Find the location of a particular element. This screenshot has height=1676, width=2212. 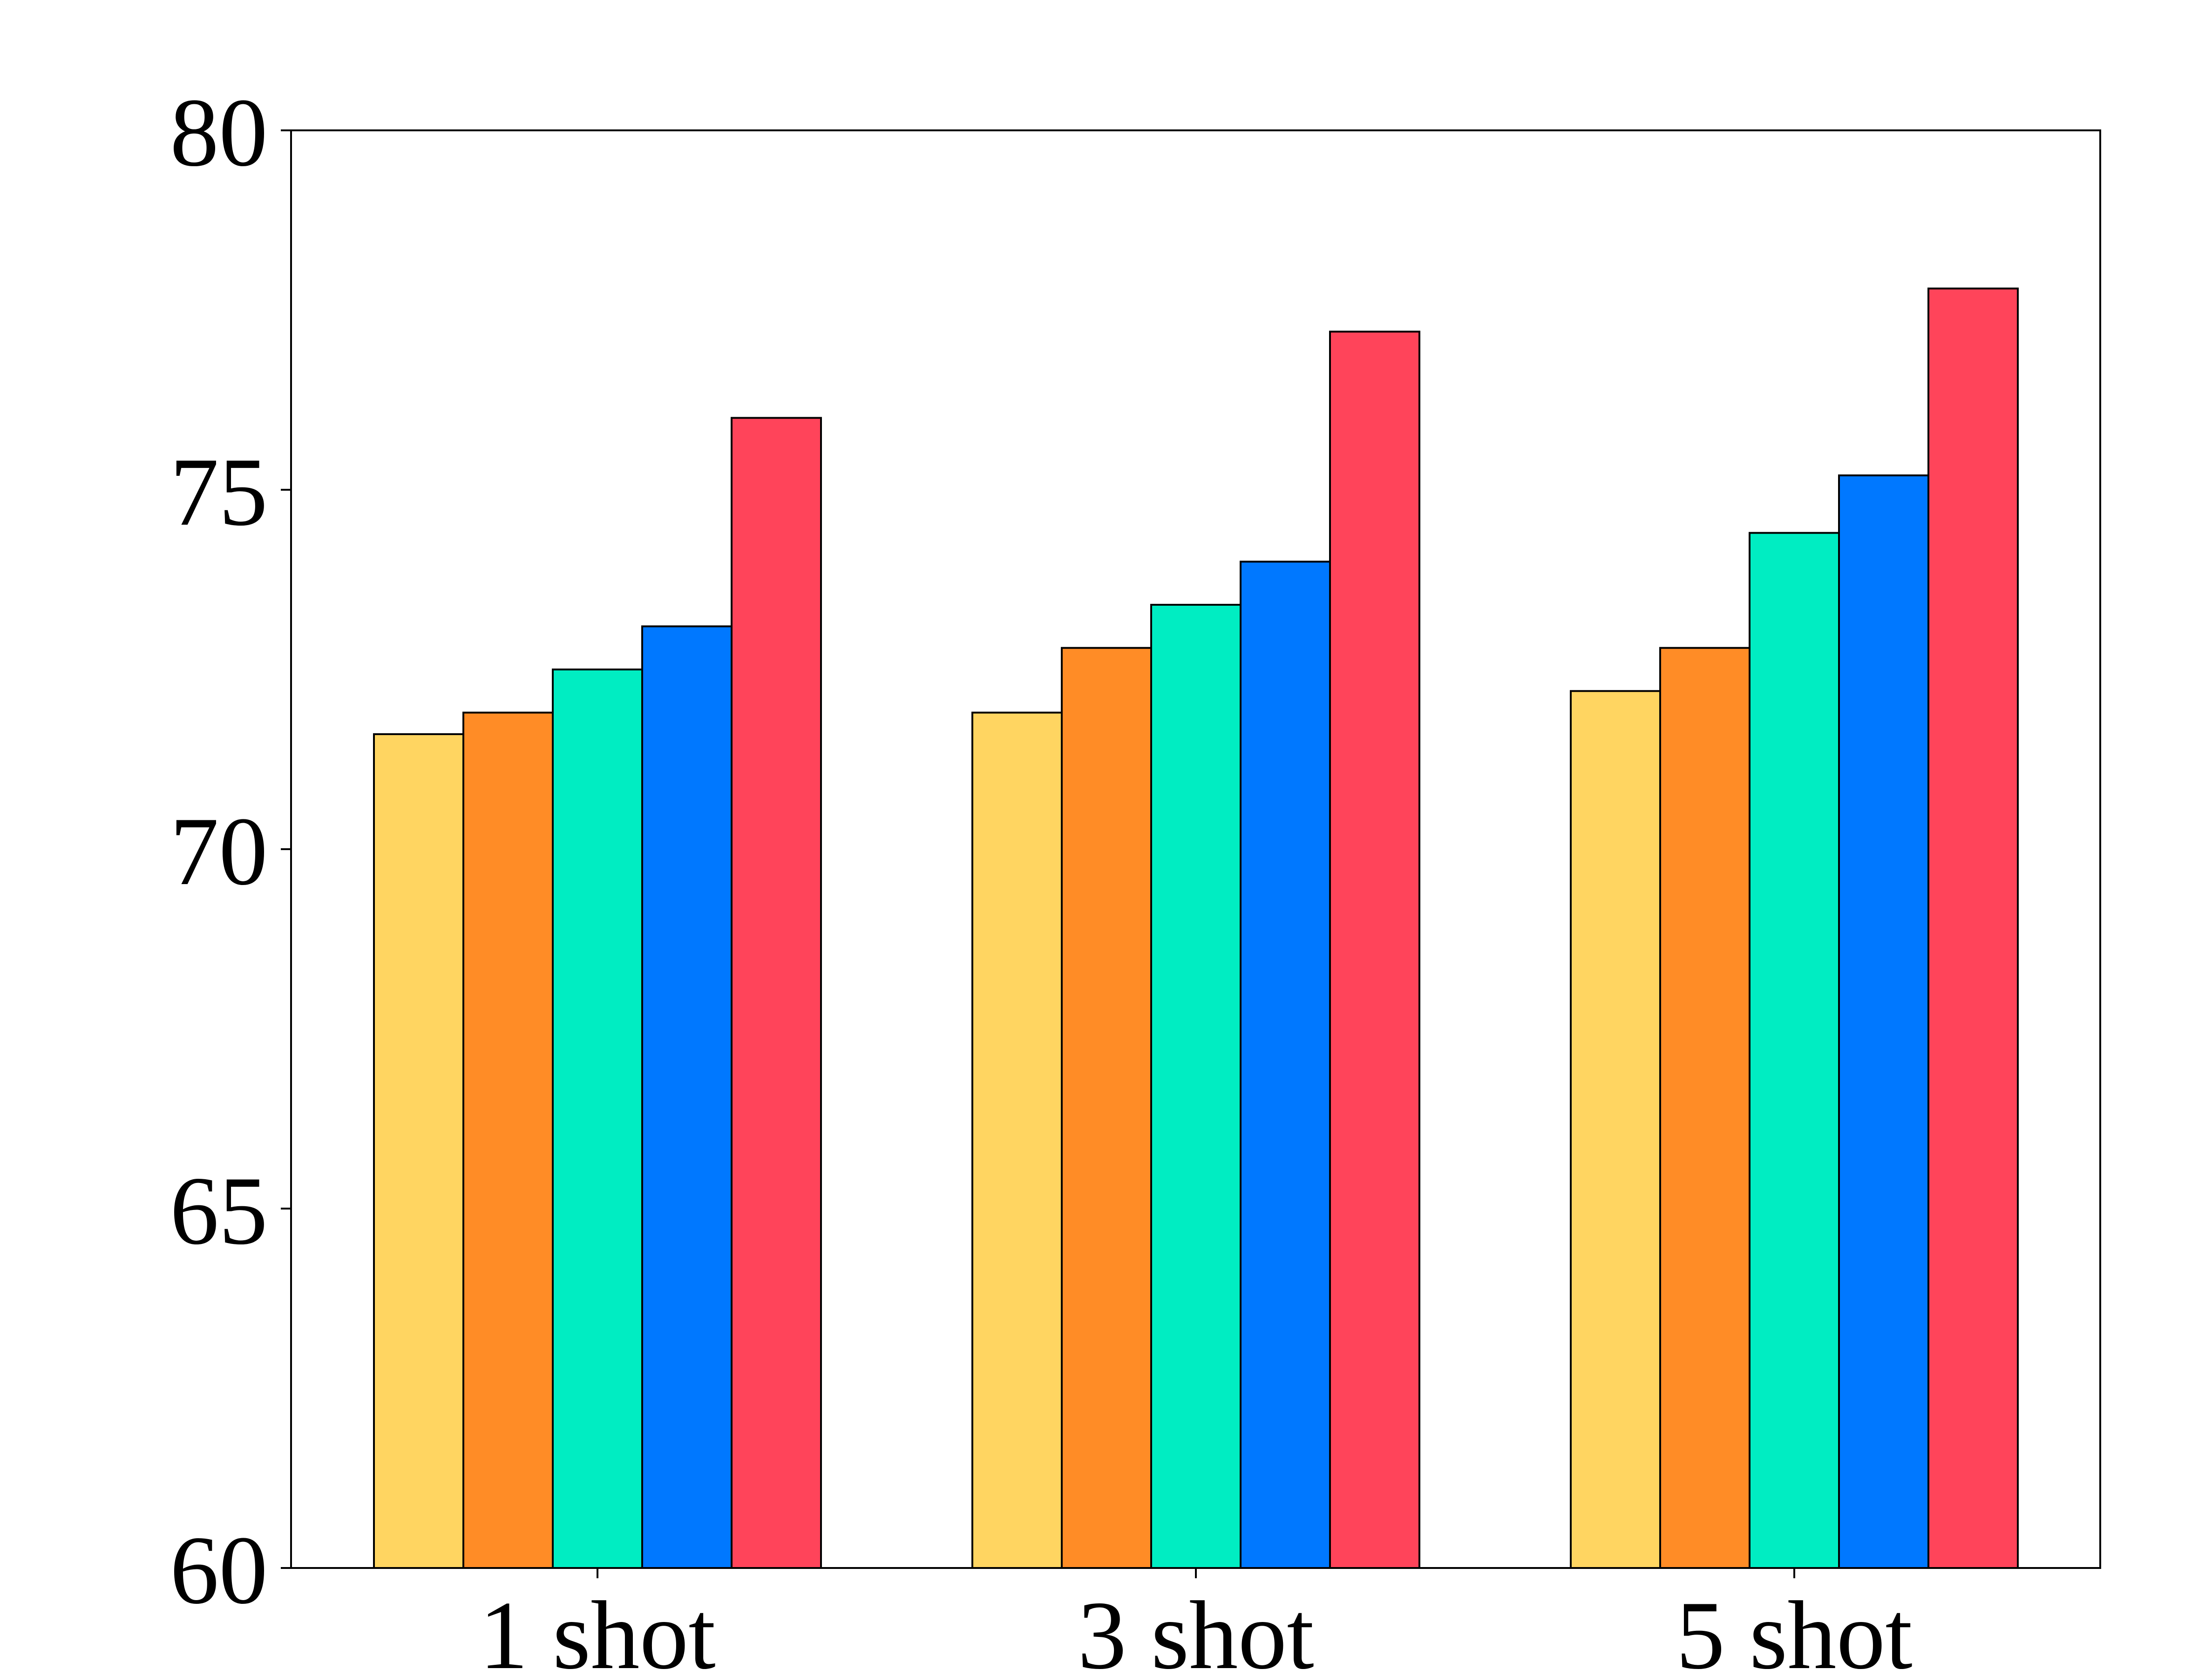

y-tick-label: 80 is located at coordinates (219, 133).